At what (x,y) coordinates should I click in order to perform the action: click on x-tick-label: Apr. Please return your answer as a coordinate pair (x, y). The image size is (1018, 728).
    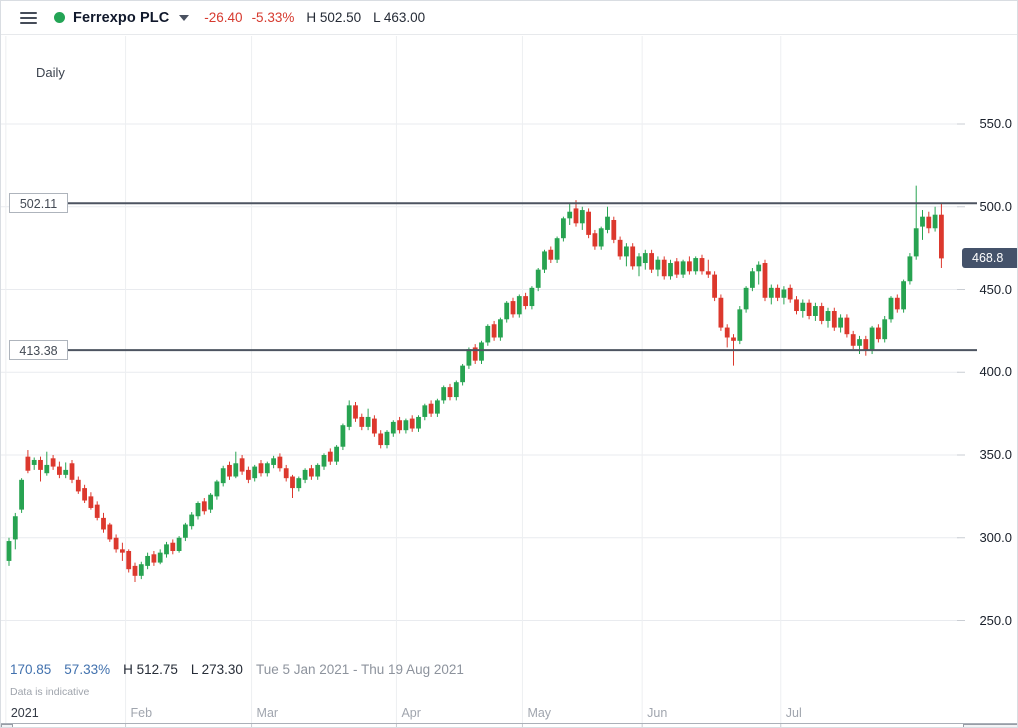
    Looking at the image, I should click on (411, 713).